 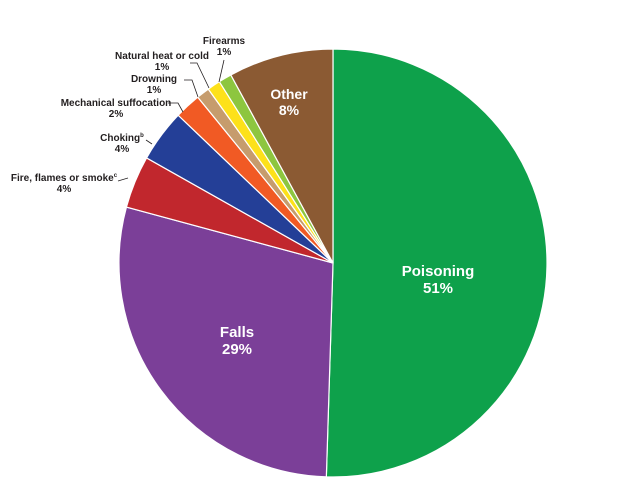 What do you see at coordinates (438, 271) in the screenshot?
I see `slice-label-poisoning: Poisoning` at bounding box center [438, 271].